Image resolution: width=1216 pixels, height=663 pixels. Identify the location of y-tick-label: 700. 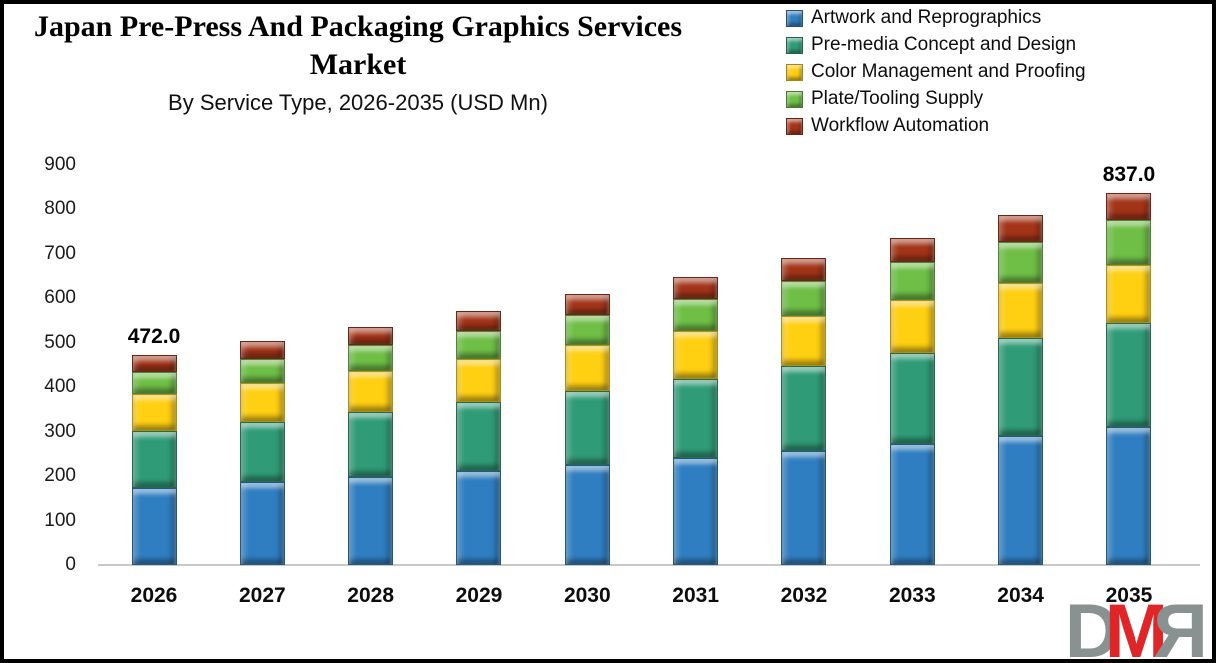
(60, 253).